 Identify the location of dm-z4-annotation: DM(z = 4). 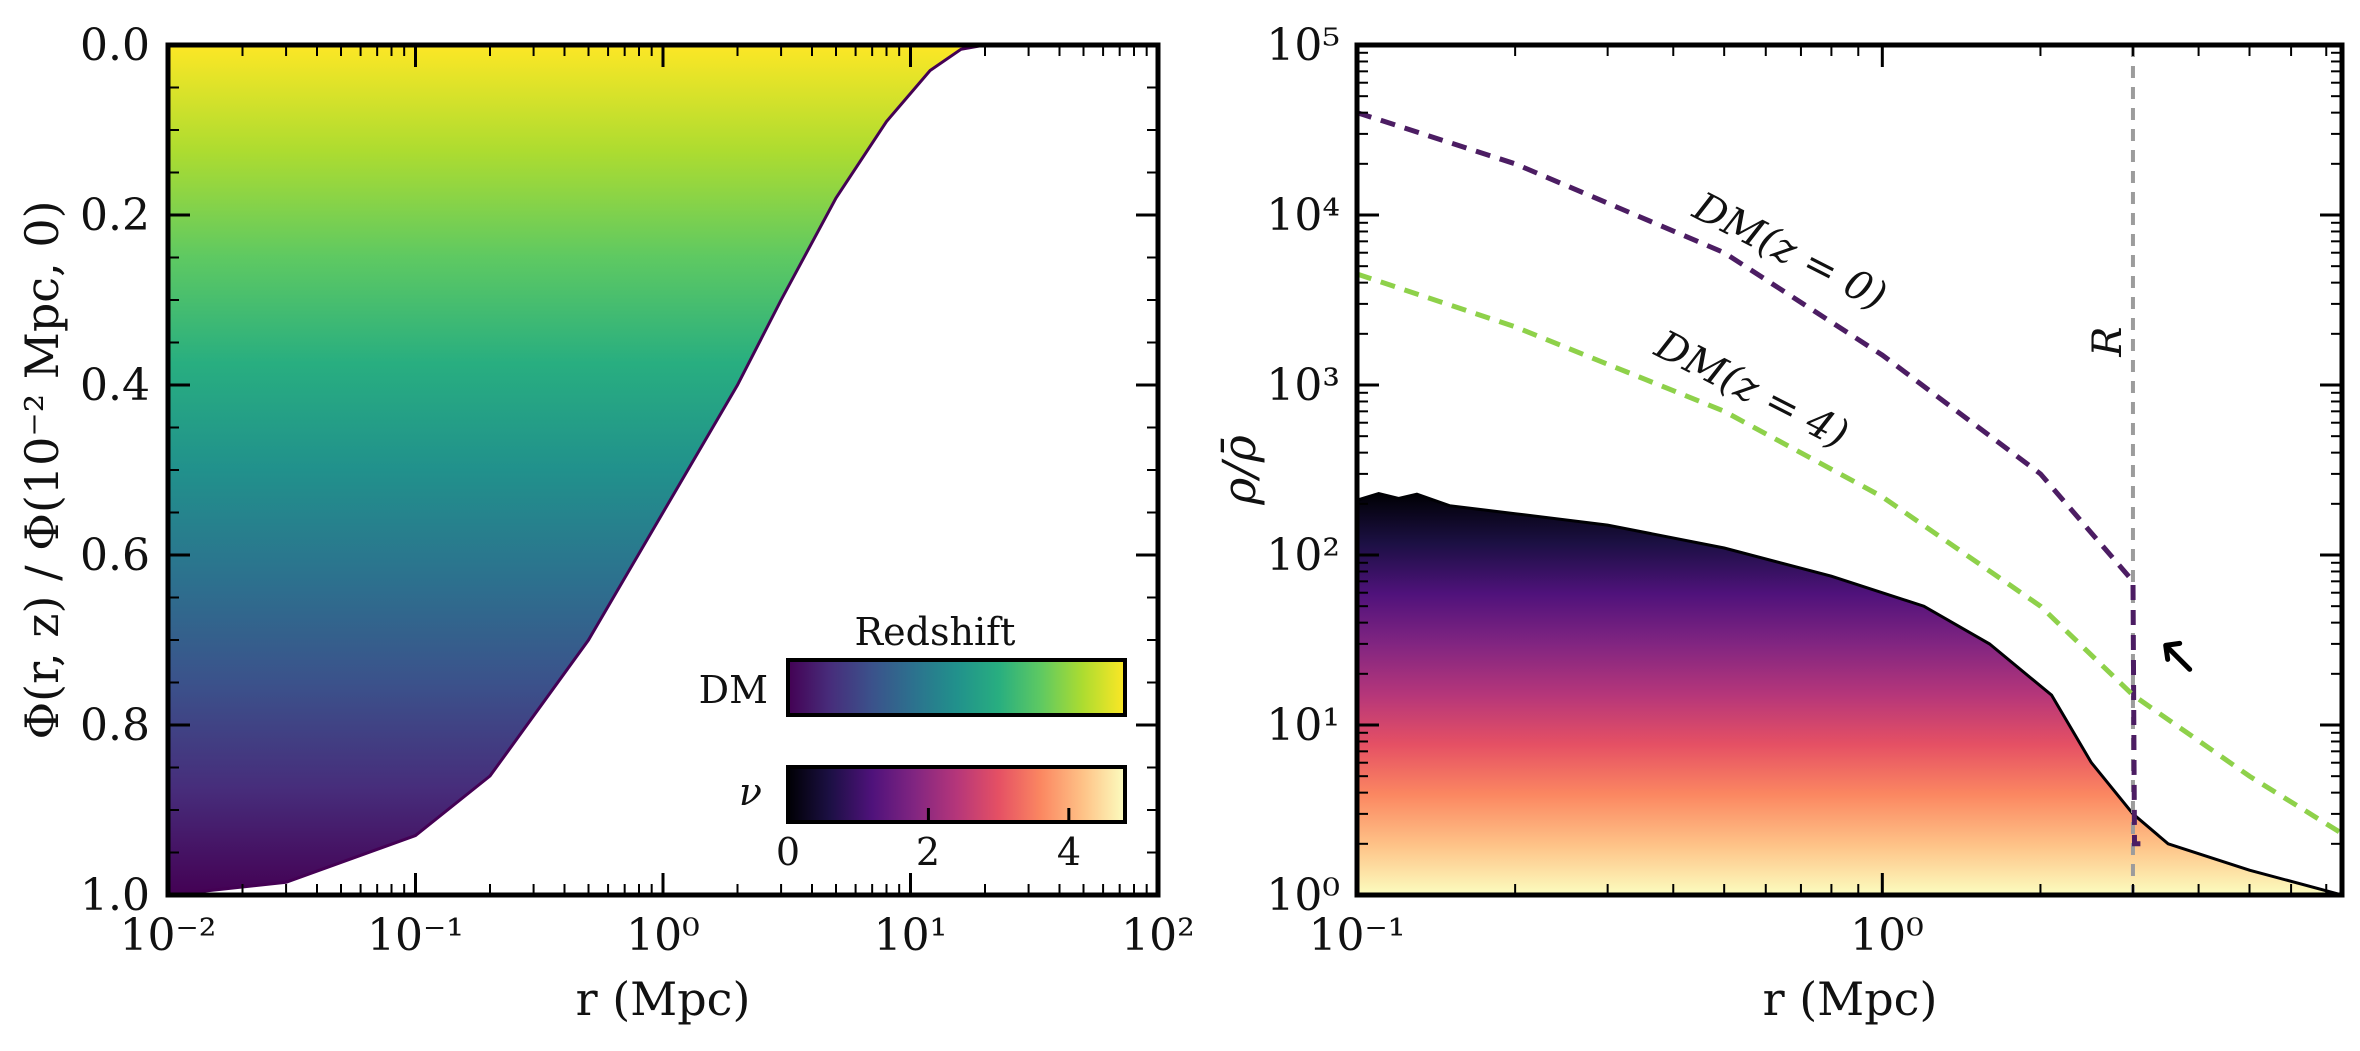
(1751, 389).